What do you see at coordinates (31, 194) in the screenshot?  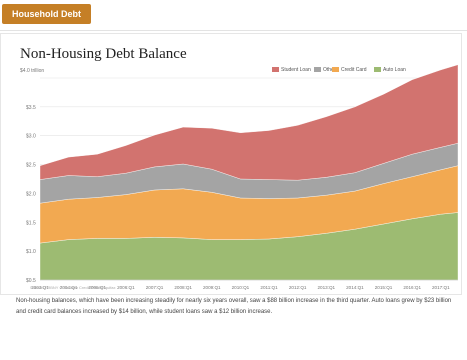 I see `y-tick-label: $2.0` at bounding box center [31, 194].